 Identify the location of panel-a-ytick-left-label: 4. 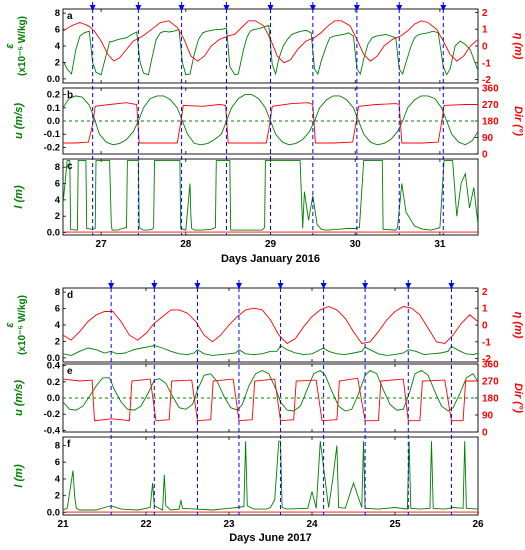
(58, 46).